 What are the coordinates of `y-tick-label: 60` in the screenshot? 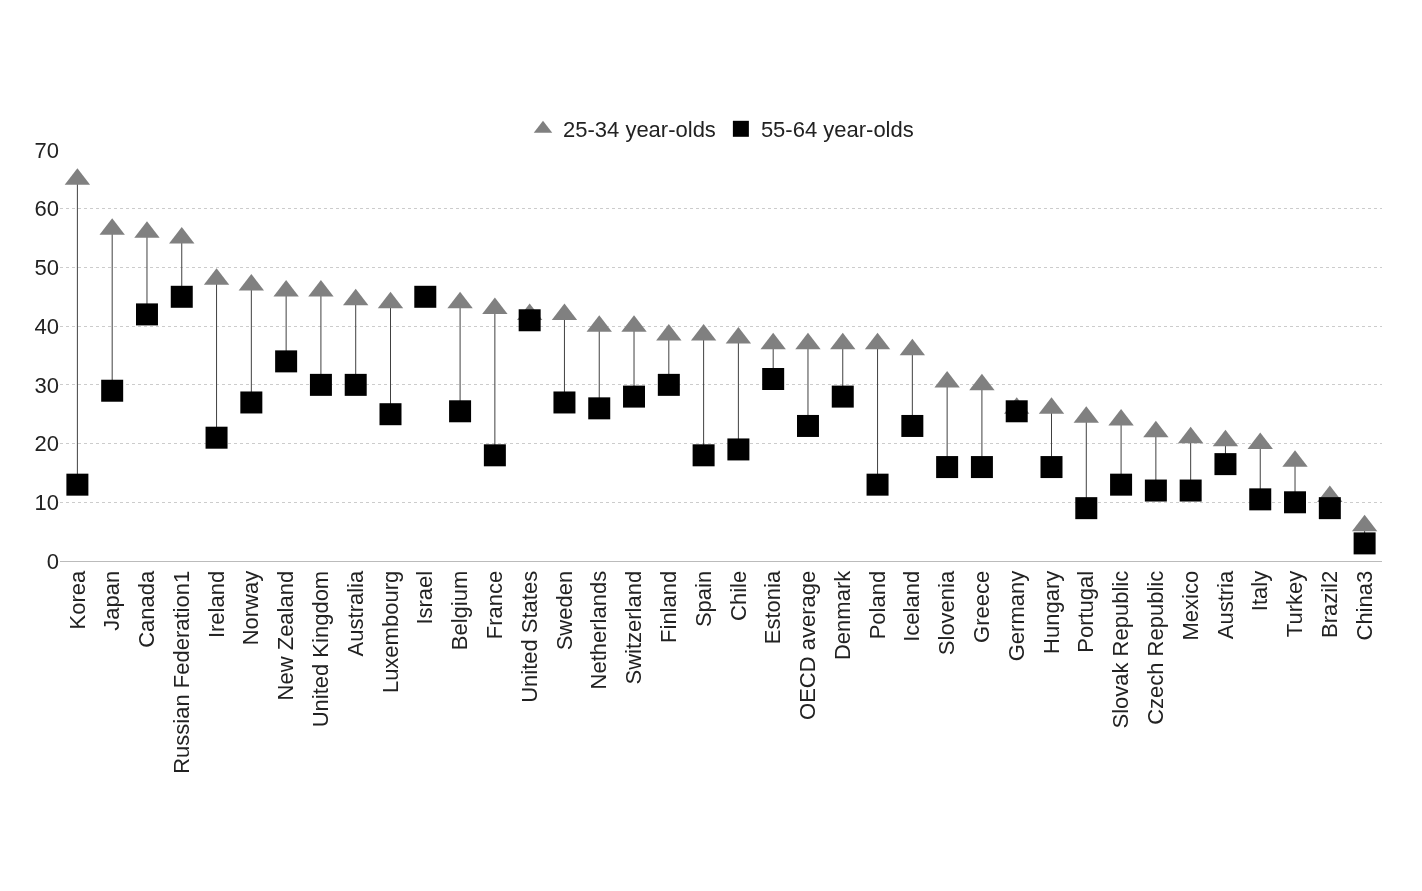 It's located at (46, 209).